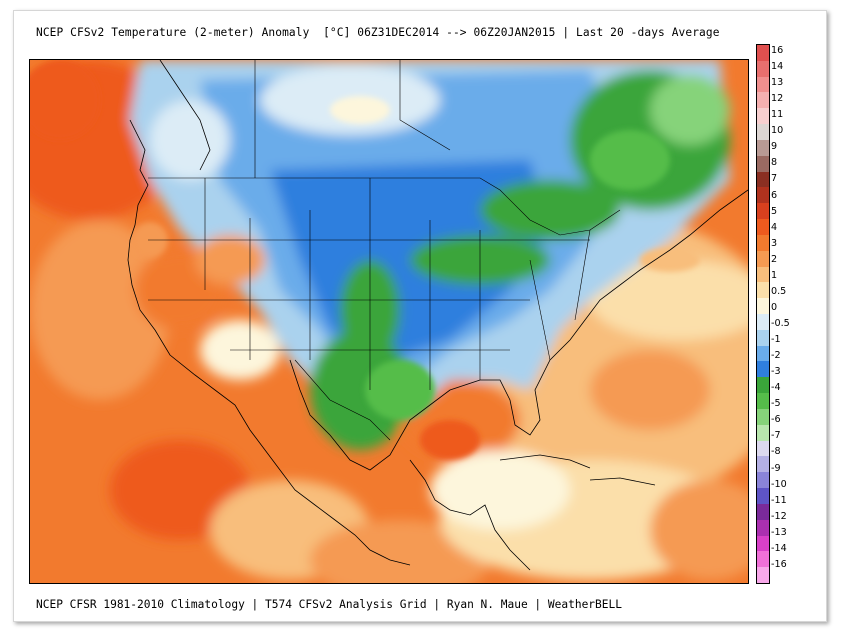 This screenshot has height=632, width=846. Describe the element at coordinates (774, 259) in the screenshot. I see `color-scale-label: 2` at that location.